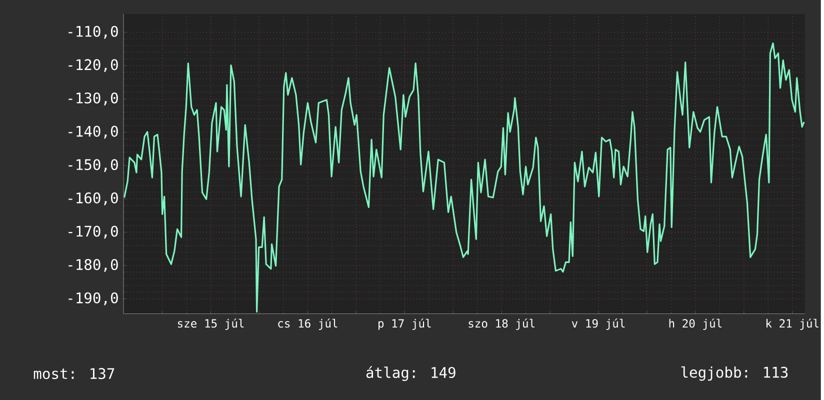 The height and width of the screenshot is (400, 824). Describe the element at coordinates (695, 324) in the screenshot. I see `x-tick-label: h 20 júl` at that location.